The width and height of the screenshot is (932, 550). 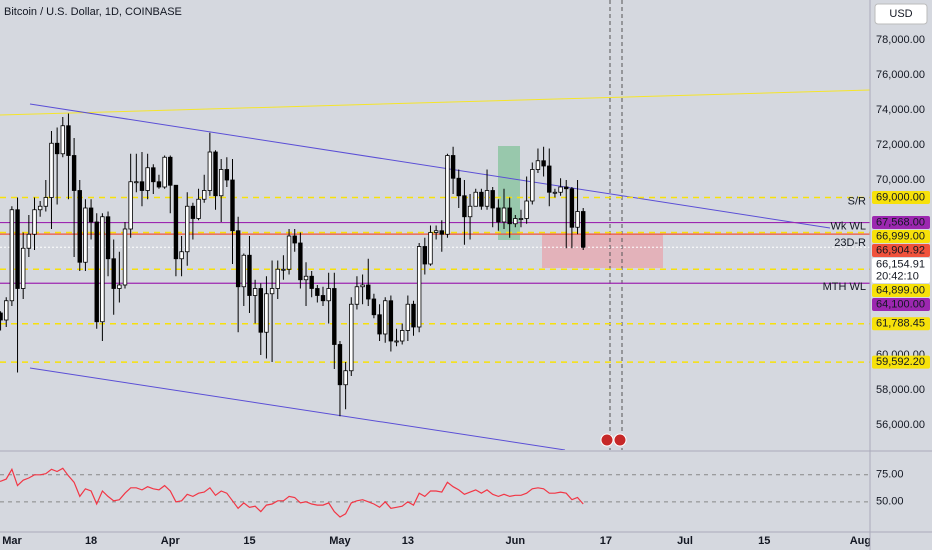 I want to click on current-tag: 23D-R, so click(x=850, y=243).